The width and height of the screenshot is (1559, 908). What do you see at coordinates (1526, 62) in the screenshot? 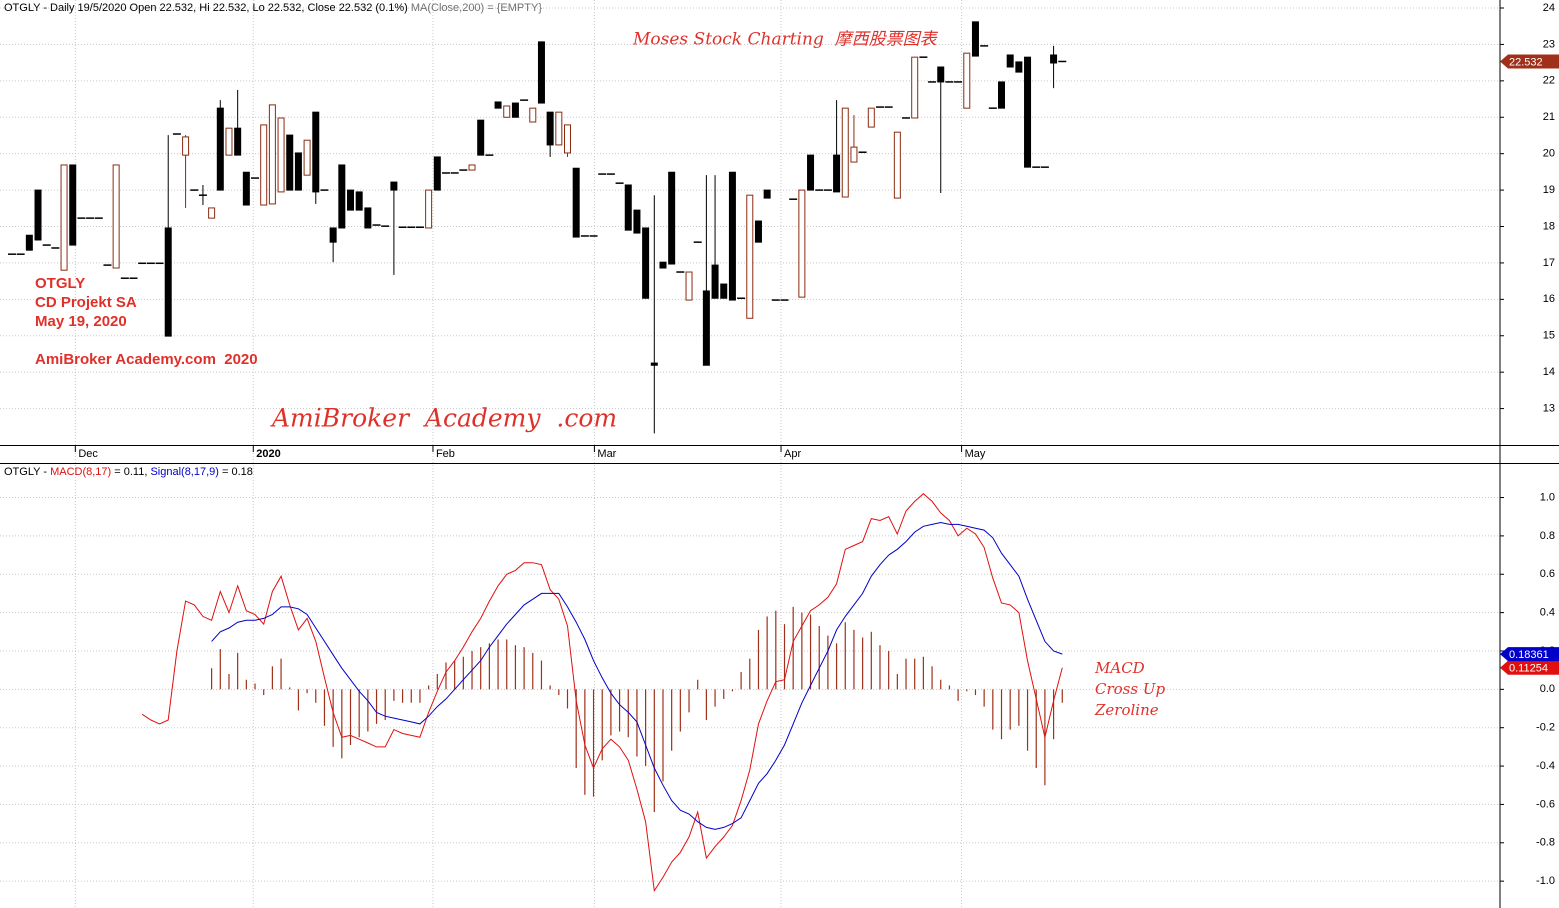
I see `last-value-label: 22.532` at bounding box center [1526, 62].